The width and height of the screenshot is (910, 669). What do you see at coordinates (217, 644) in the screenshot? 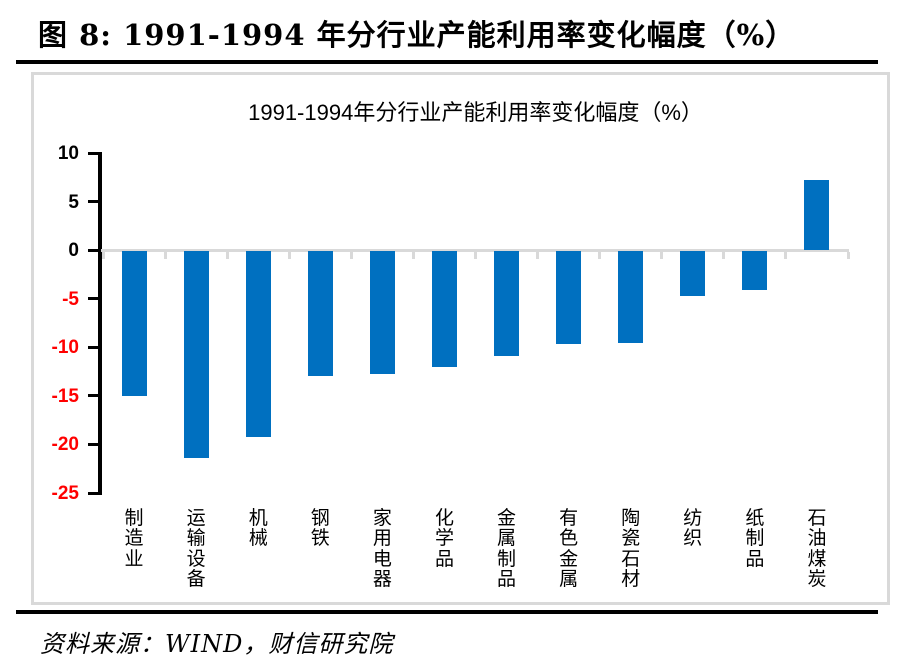
I see `source-note: 资料来源：WIND，财信研究院` at bounding box center [217, 644].